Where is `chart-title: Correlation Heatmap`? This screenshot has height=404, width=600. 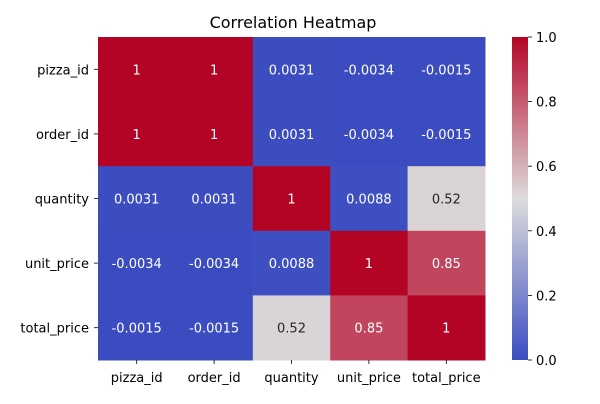
chart-title: Correlation Heatmap is located at coordinates (293, 22).